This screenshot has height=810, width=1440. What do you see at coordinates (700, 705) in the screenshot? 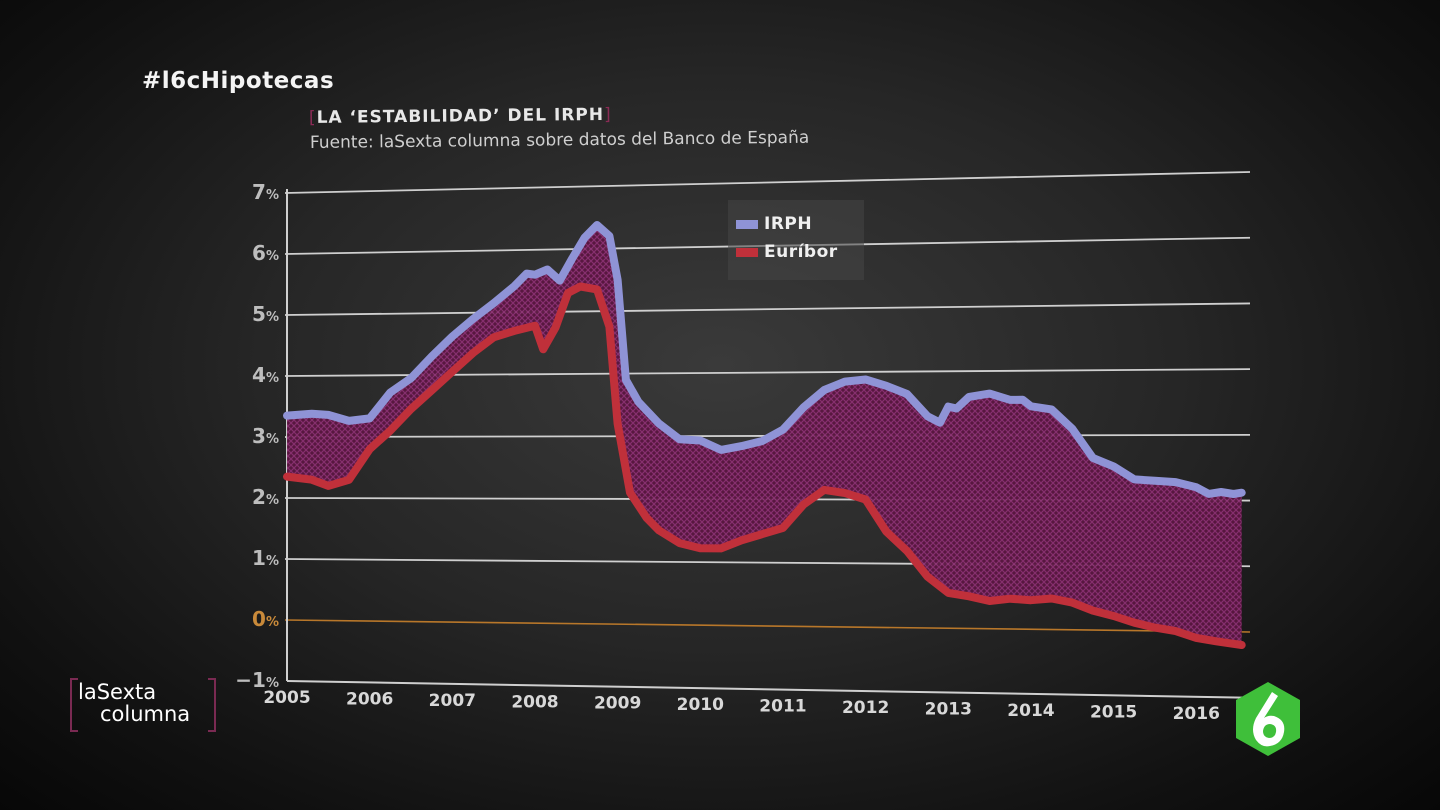
I see `x-tick-label: 2010` at bounding box center [700, 705].